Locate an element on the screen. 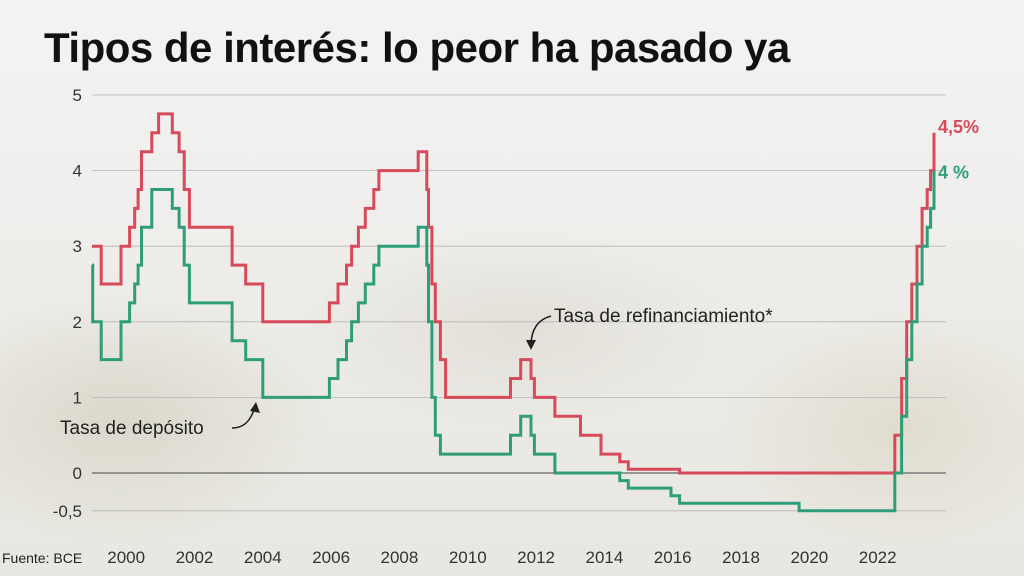  x-tick-label: 2022 is located at coordinates (878, 557).